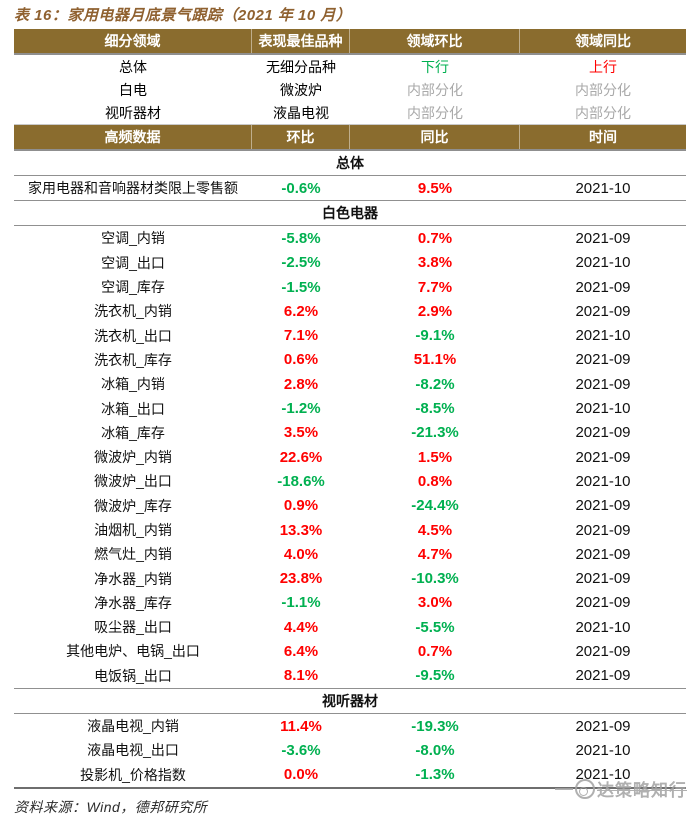 Image resolution: width=689 pixels, height=817 pixels. What do you see at coordinates (350, 700) in the screenshot?
I see `section-header-row: 视听器材` at bounding box center [350, 700].